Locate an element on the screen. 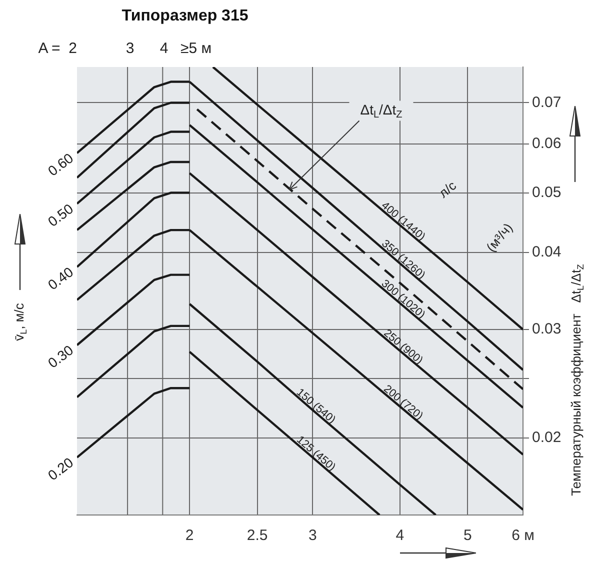  text: 0.50 is located at coordinates (60, 215).